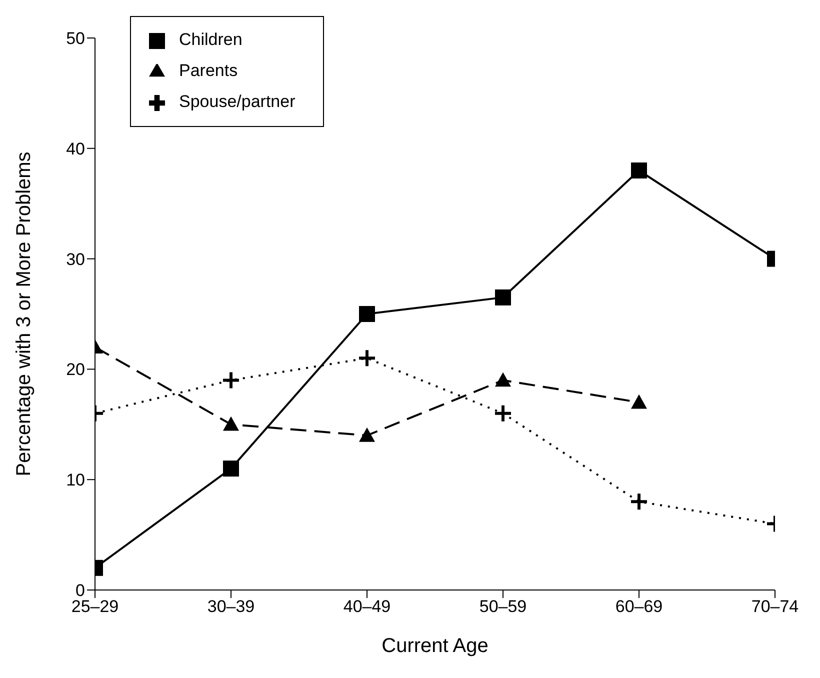 This screenshot has height=678, width=820. I want to click on legend-label: Parents, so click(208, 70).